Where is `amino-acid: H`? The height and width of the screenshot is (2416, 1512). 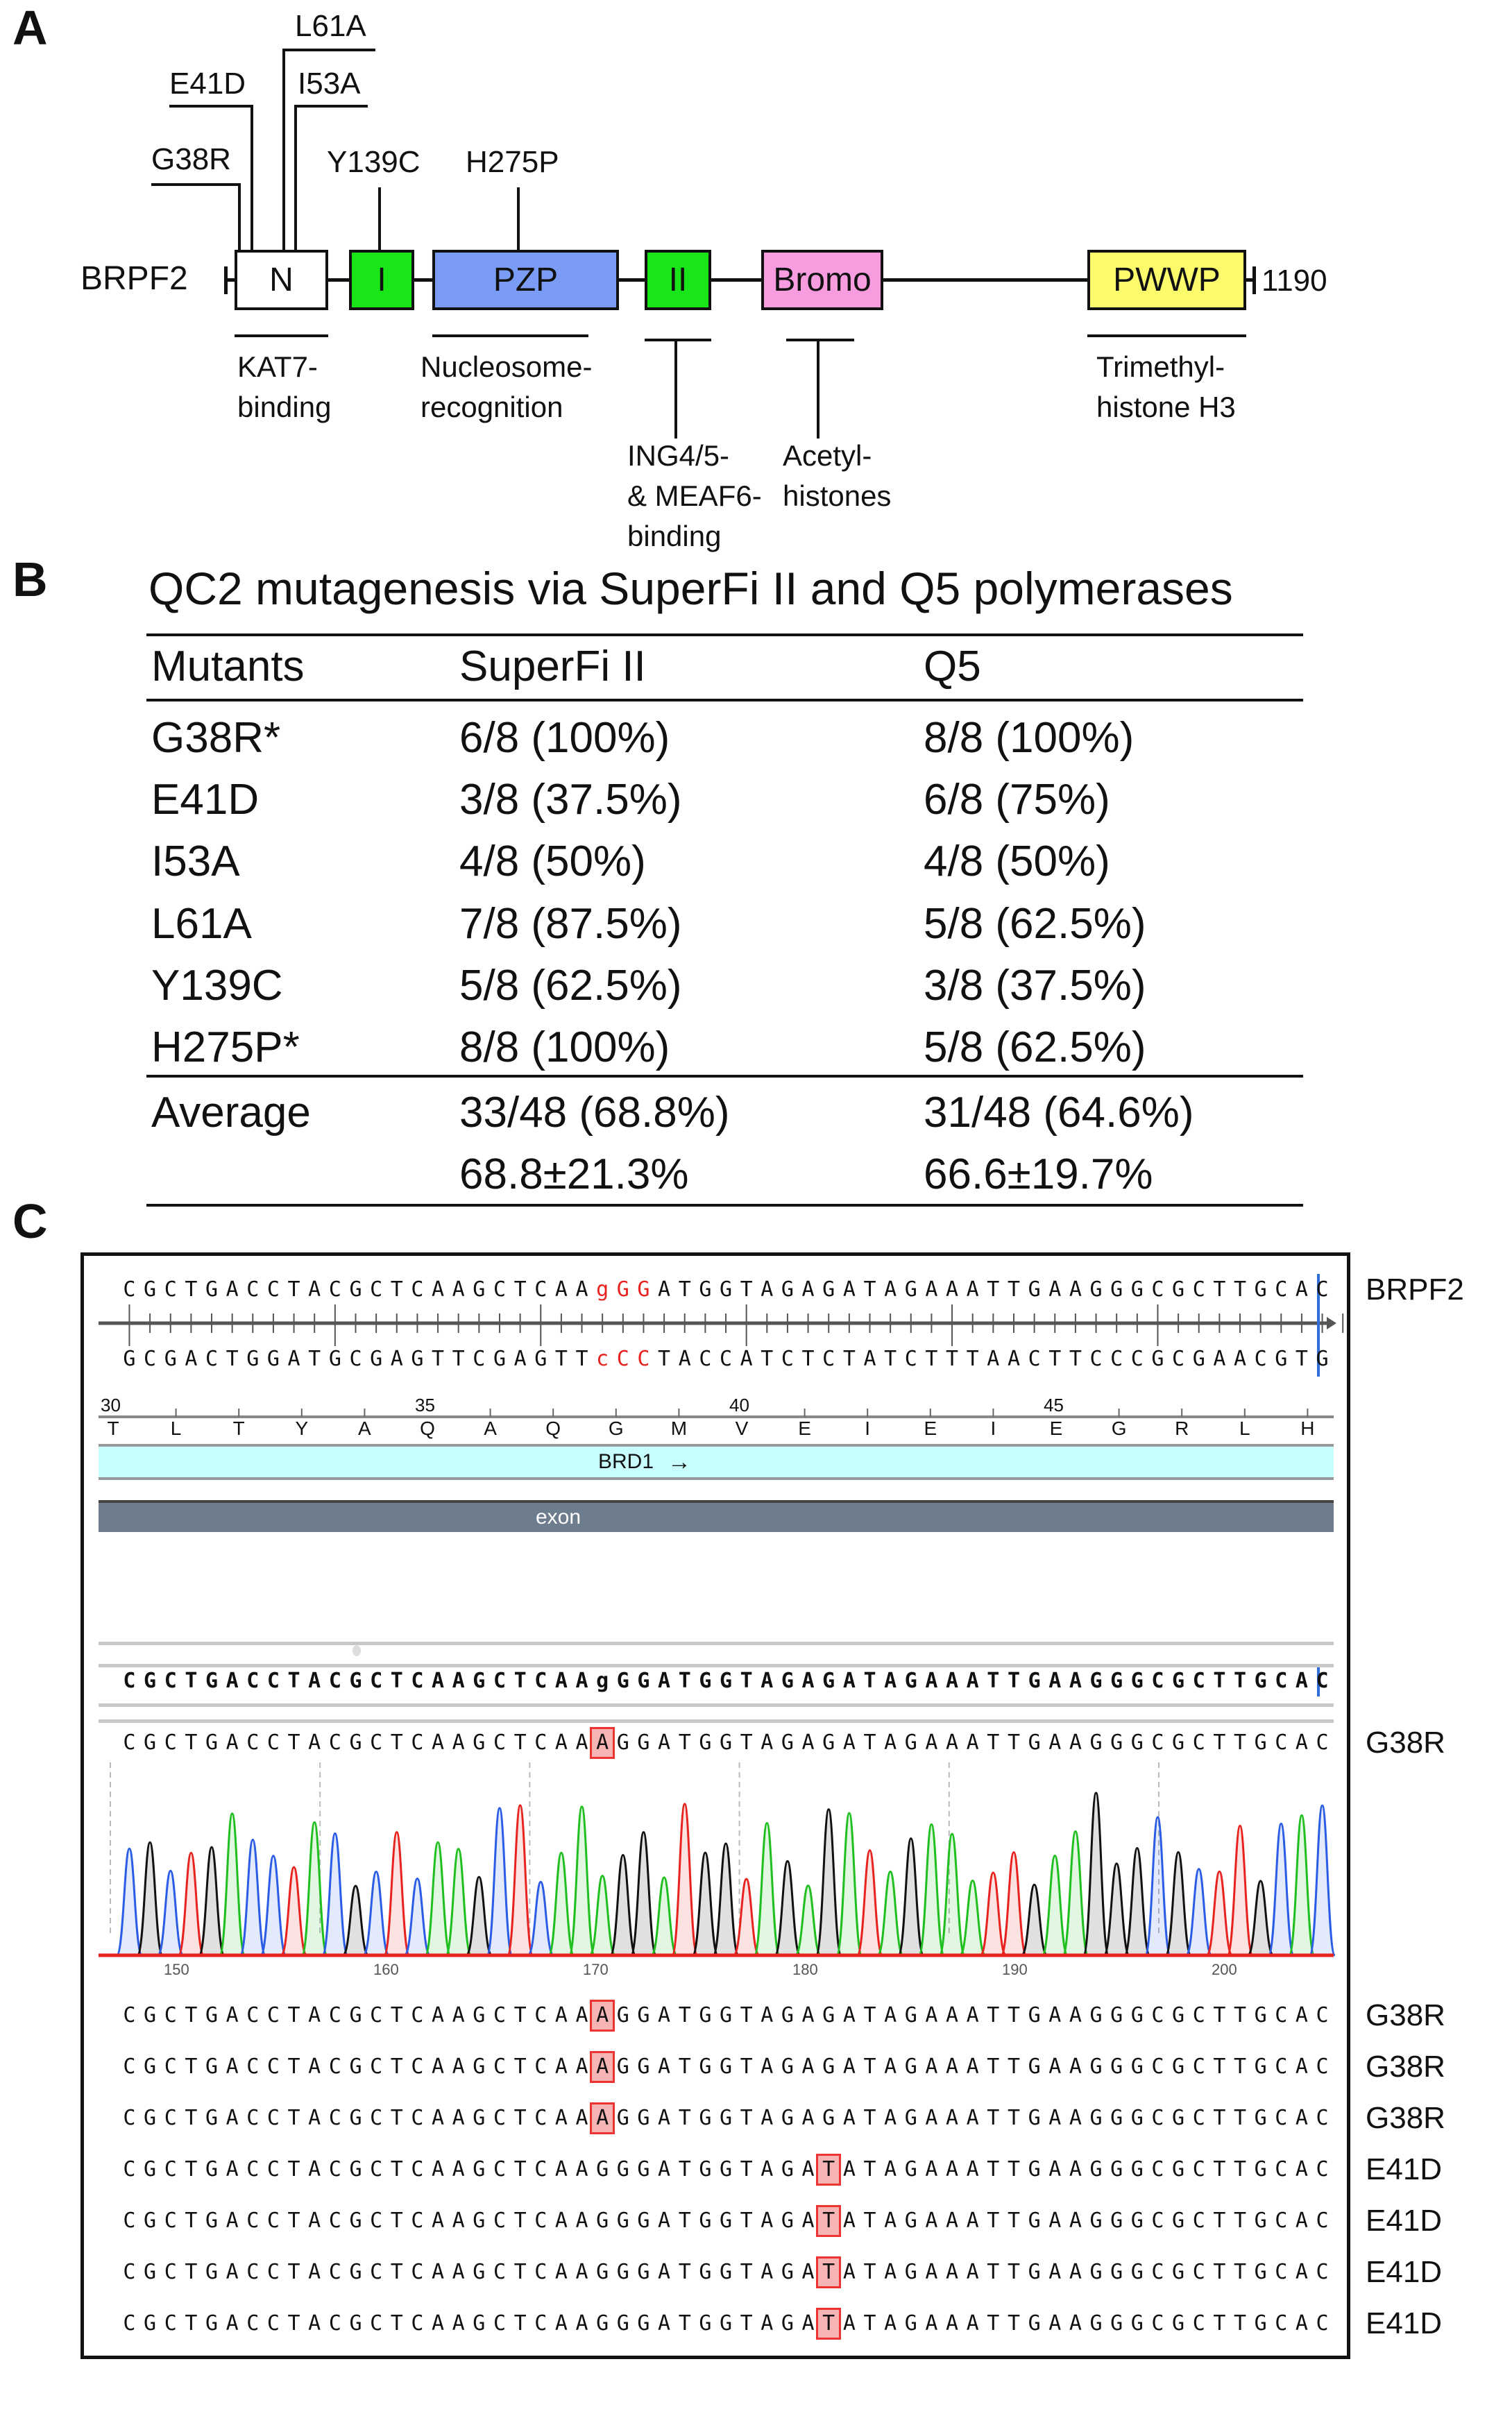 amino-acid: H is located at coordinates (1307, 1428).